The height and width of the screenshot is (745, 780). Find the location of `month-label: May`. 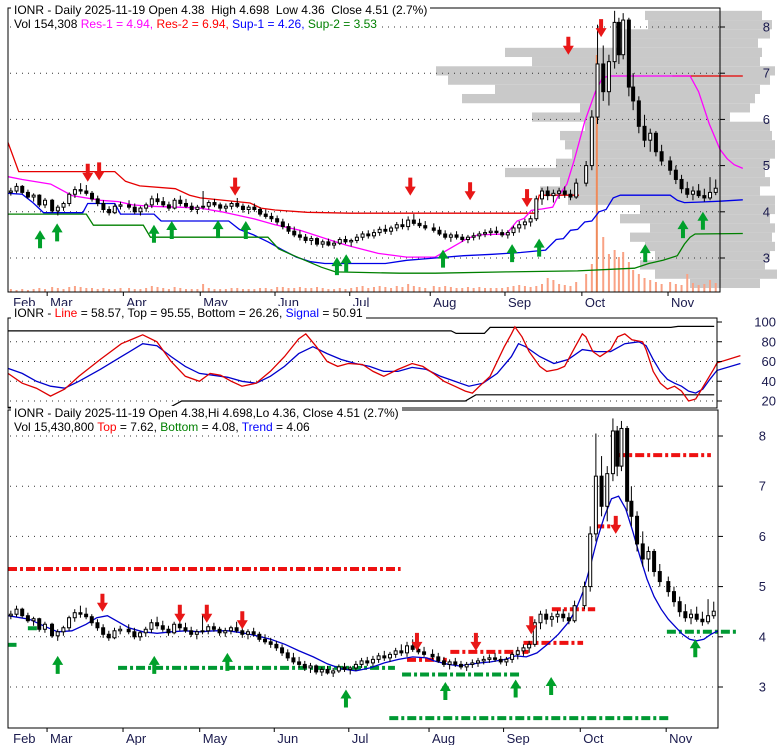

month-label: May is located at coordinates (215, 738).